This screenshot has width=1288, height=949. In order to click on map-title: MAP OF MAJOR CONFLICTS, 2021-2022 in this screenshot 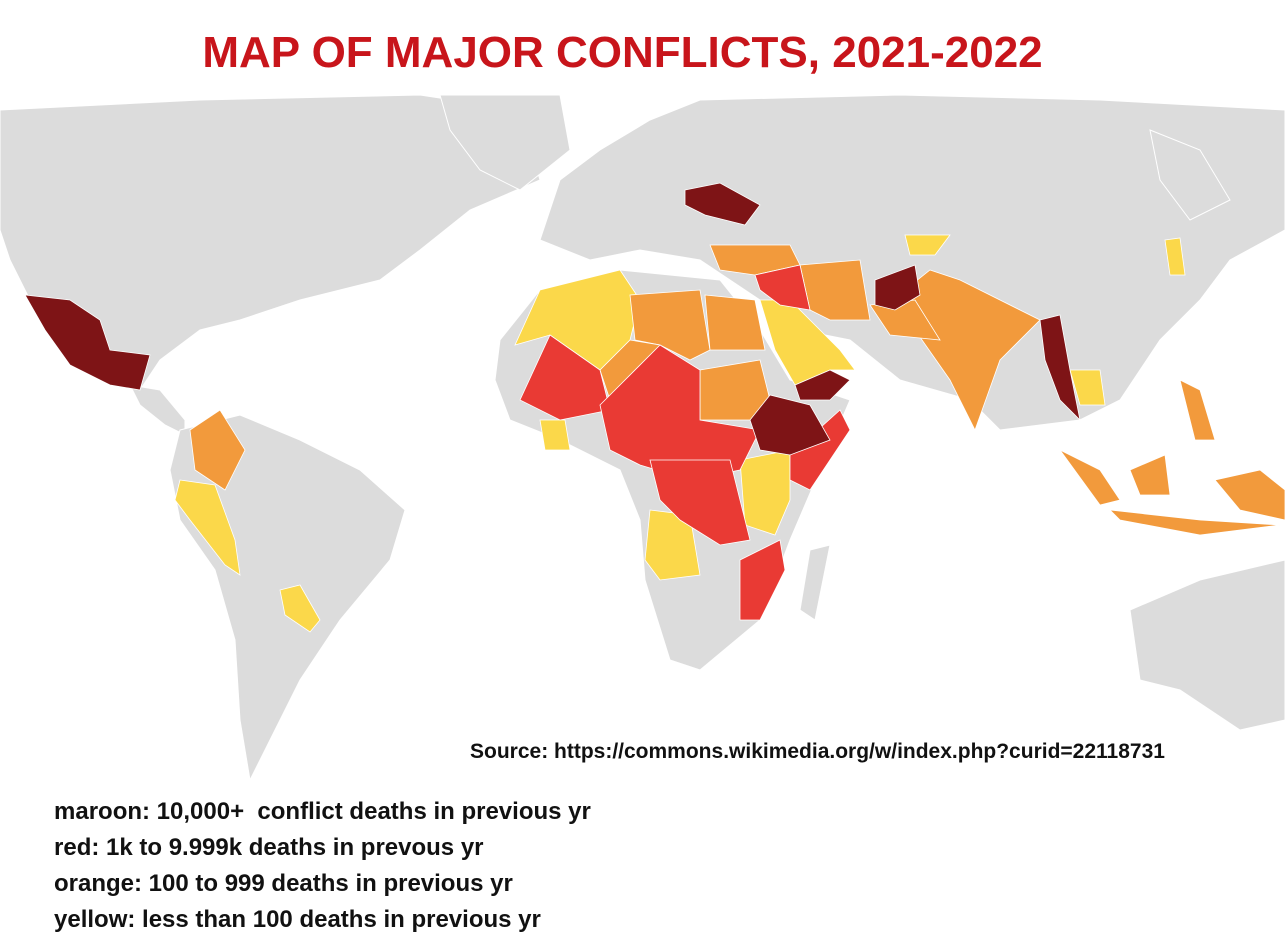, I will do `click(622, 52)`.